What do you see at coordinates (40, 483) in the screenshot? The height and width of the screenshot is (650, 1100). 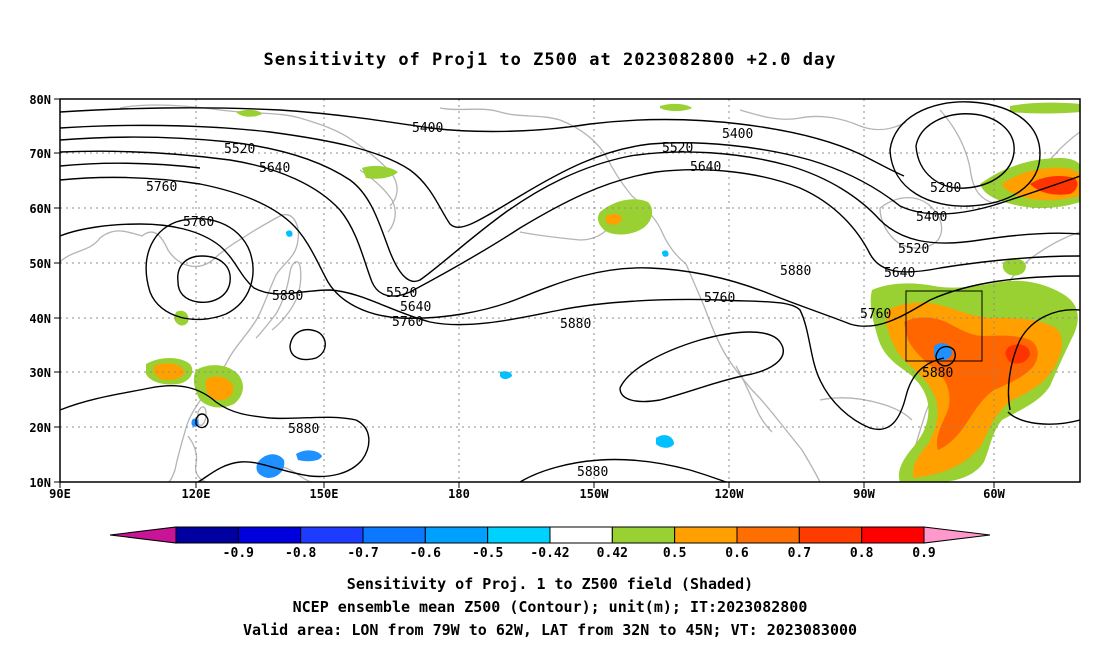 I see `lat-label: 10N` at bounding box center [40, 483].